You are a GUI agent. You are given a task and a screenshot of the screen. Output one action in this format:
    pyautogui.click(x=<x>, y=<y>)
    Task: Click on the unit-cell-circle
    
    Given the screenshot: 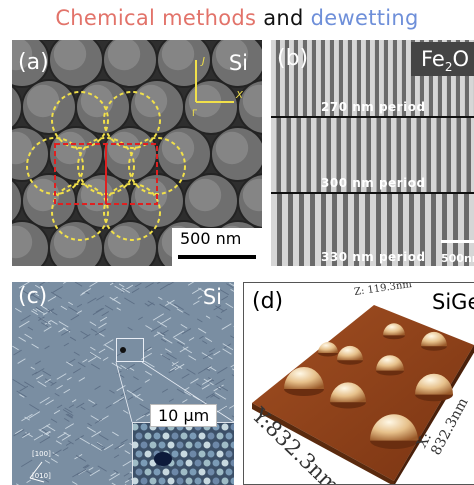 What is the action you would take?
    pyautogui.click(x=132, y=212)
    